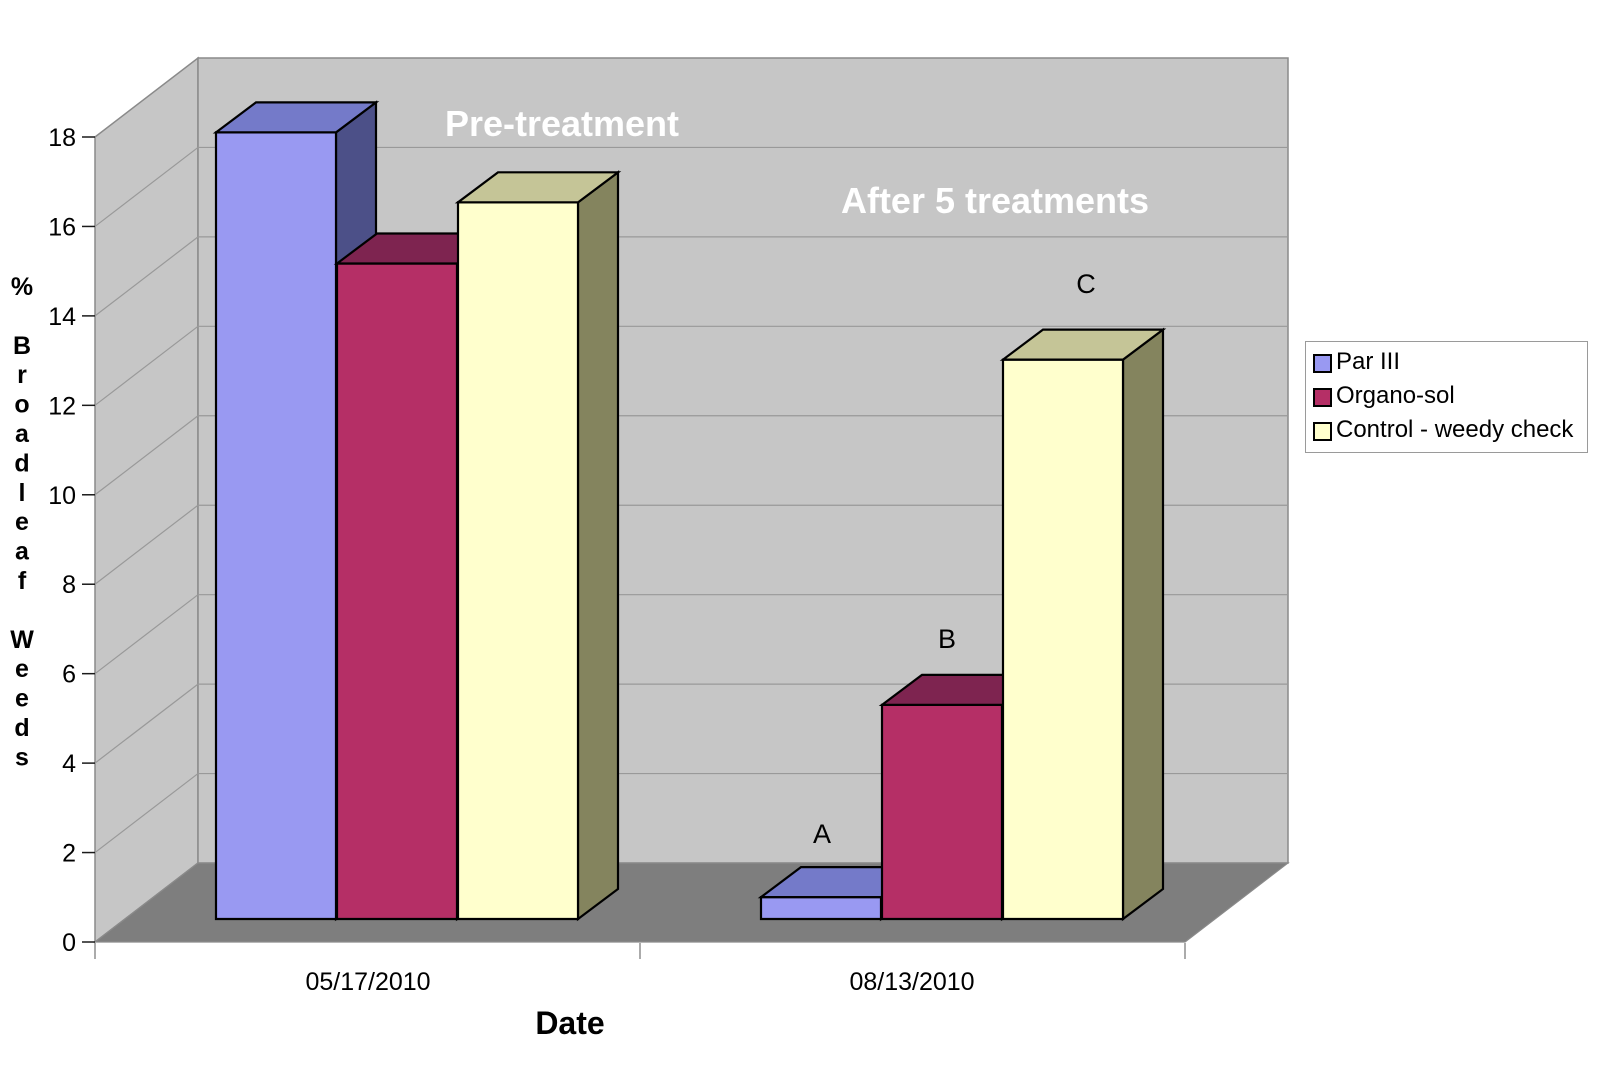 Image resolution: width=1600 pixels, height=1067 pixels. I want to click on y-tick-label: 16, so click(62, 227).